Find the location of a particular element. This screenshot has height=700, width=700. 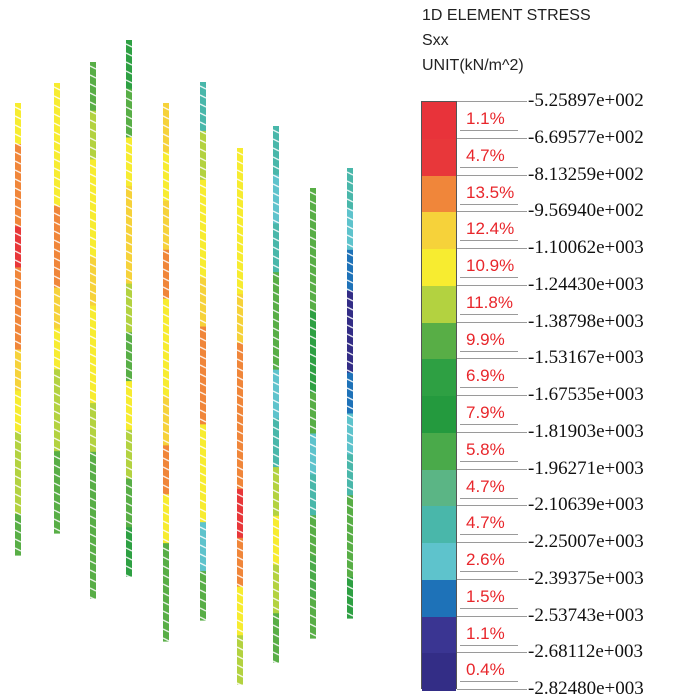

legend-percent: 4.7% is located at coordinates (485, 155).